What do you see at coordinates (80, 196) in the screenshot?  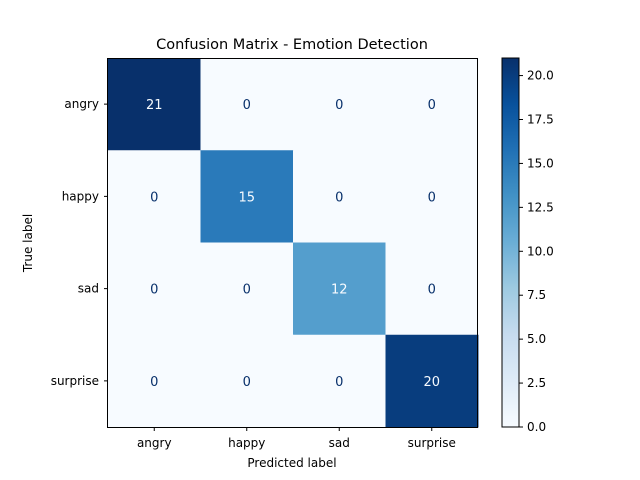 I see `y-tick-label: happy` at bounding box center [80, 196].